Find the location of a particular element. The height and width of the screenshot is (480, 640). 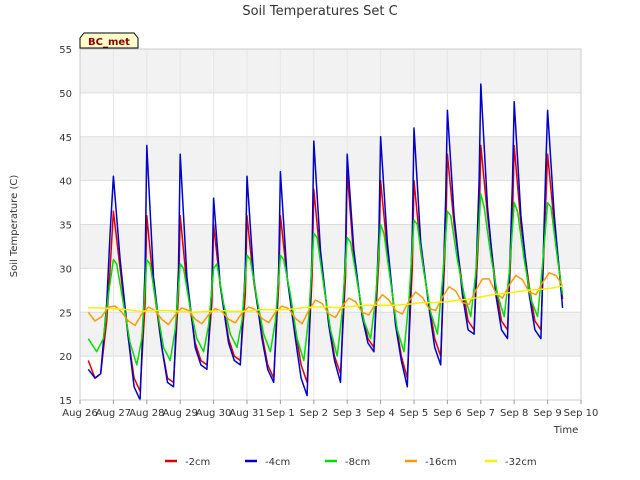

legend-item: -4cm is located at coordinates (267, 462).